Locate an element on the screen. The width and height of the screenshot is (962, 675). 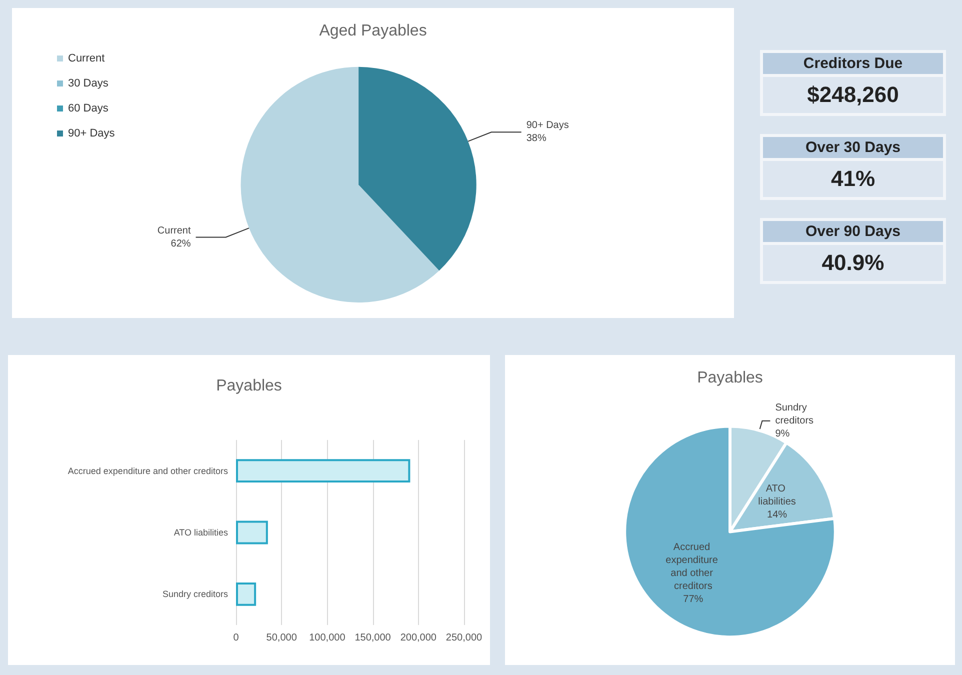
slice-label: Accrued expenditure and other creditors is located at coordinates (693, 567).